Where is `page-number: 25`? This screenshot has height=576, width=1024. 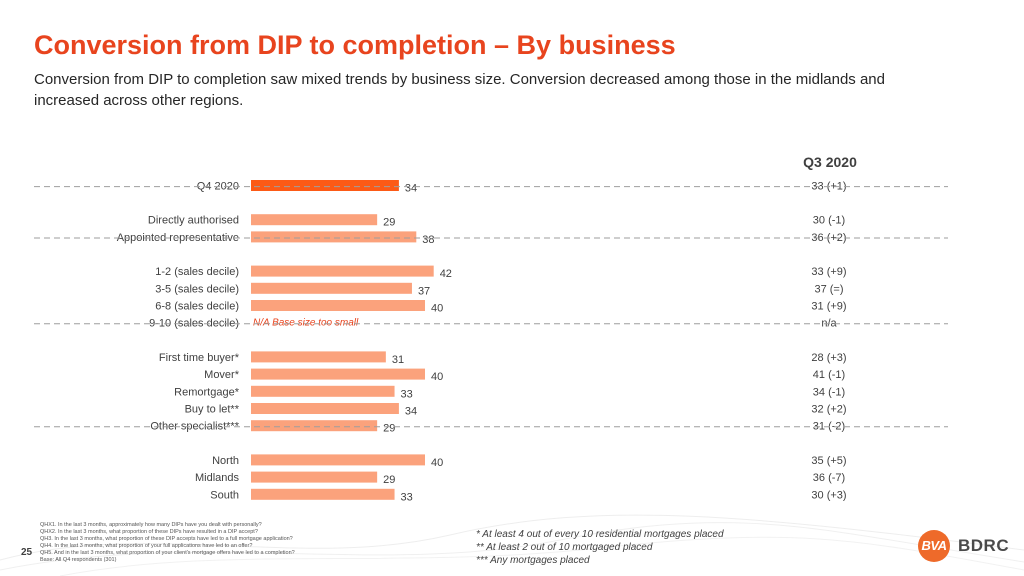 page-number: 25 is located at coordinates (27, 552).